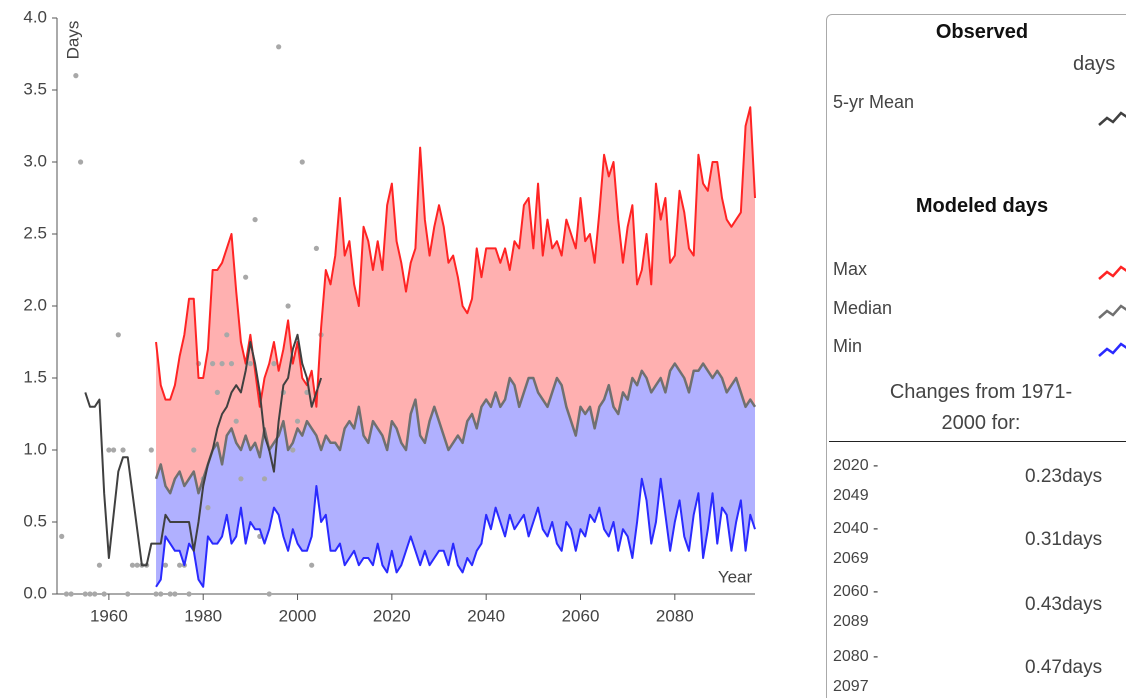 This screenshot has height=698, width=1126. I want to click on y-tick-label: 4.0, so click(35, 16).